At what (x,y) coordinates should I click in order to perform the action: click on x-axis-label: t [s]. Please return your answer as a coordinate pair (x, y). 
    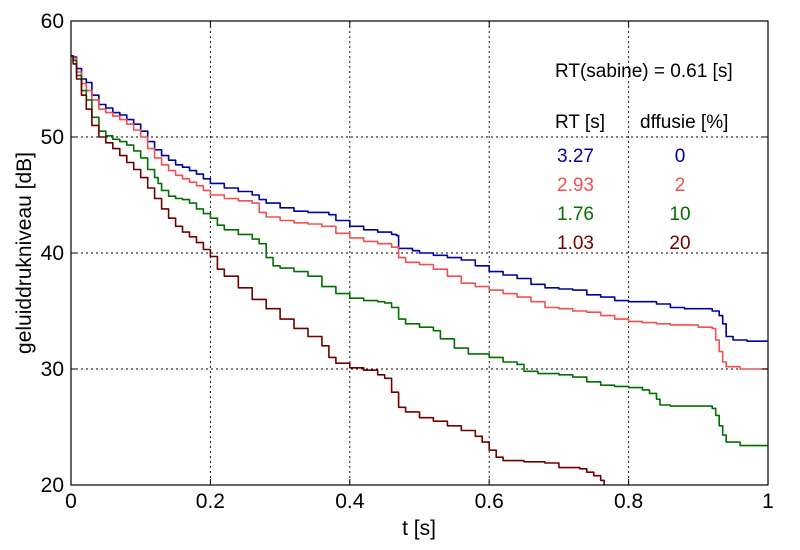
    Looking at the image, I should click on (419, 528).